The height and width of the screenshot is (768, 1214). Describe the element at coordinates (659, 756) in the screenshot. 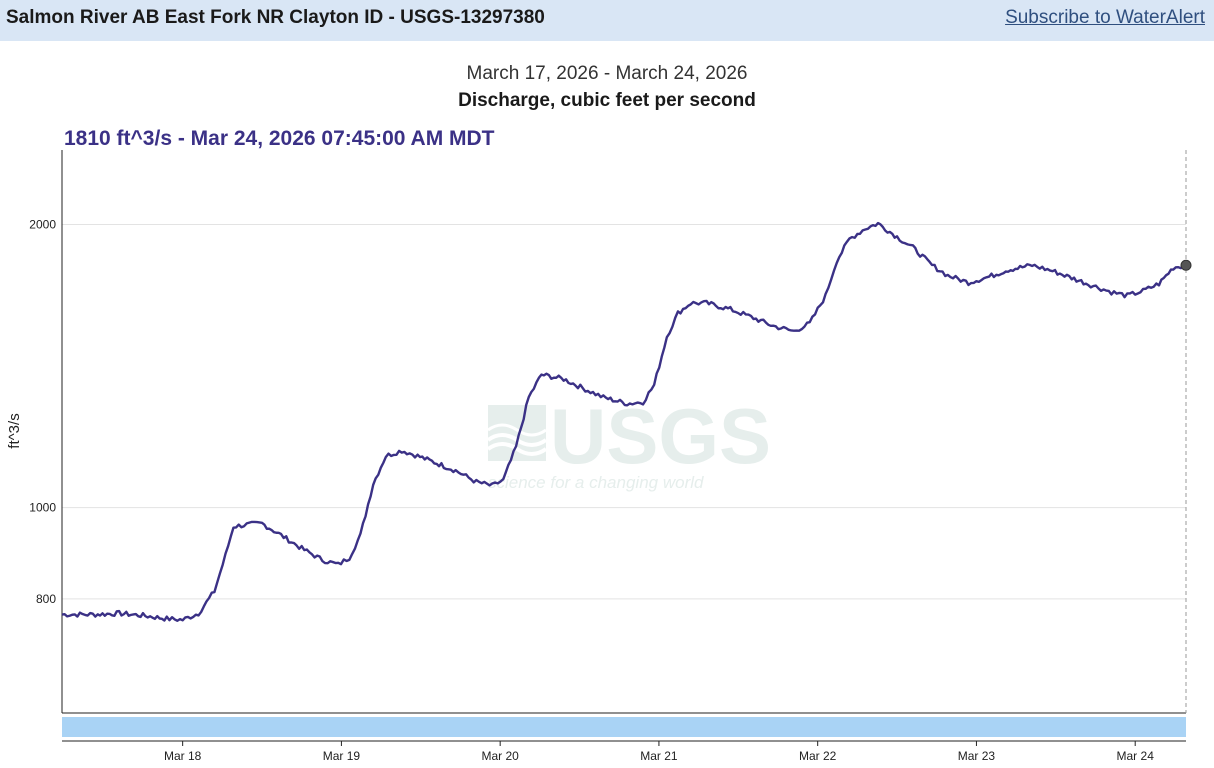

I see `x-tick-label: Mar 21` at that location.